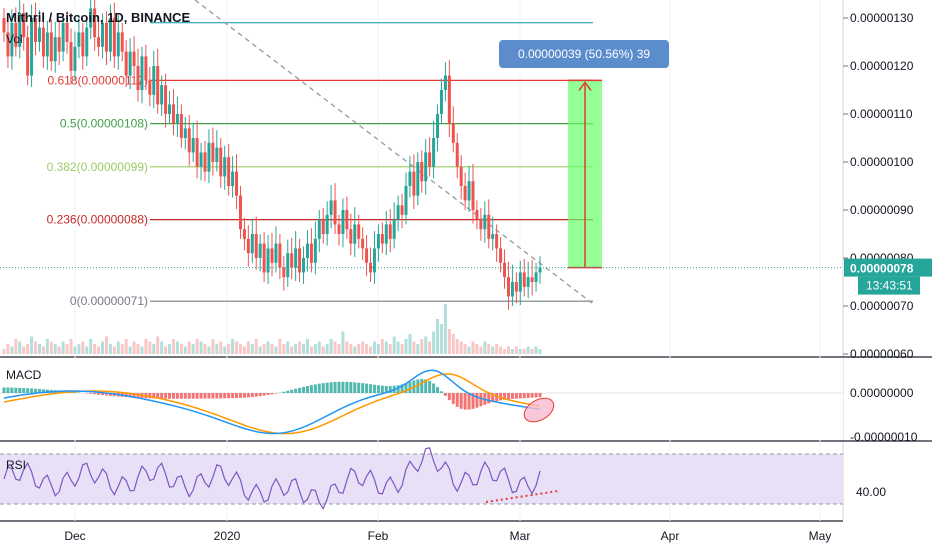 The width and height of the screenshot is (932, 550). What do you see at coordinates (281, 478) in the screenshot?
I see `rsi-indicator` at bounding box center [281, 478].